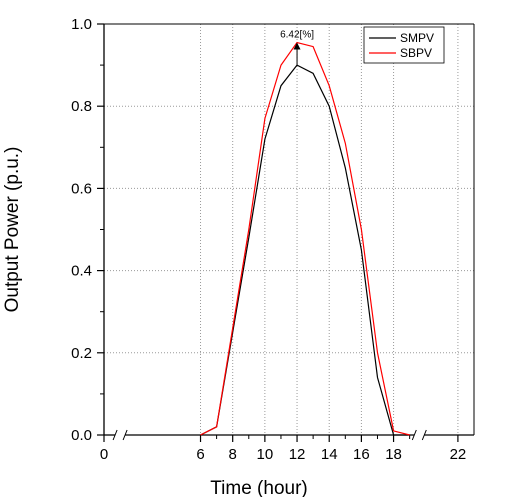  What do you see at coordinates (361, 454) in the screenshot?
I see `x-tick-label: 16` at bounding box center [361, 454].